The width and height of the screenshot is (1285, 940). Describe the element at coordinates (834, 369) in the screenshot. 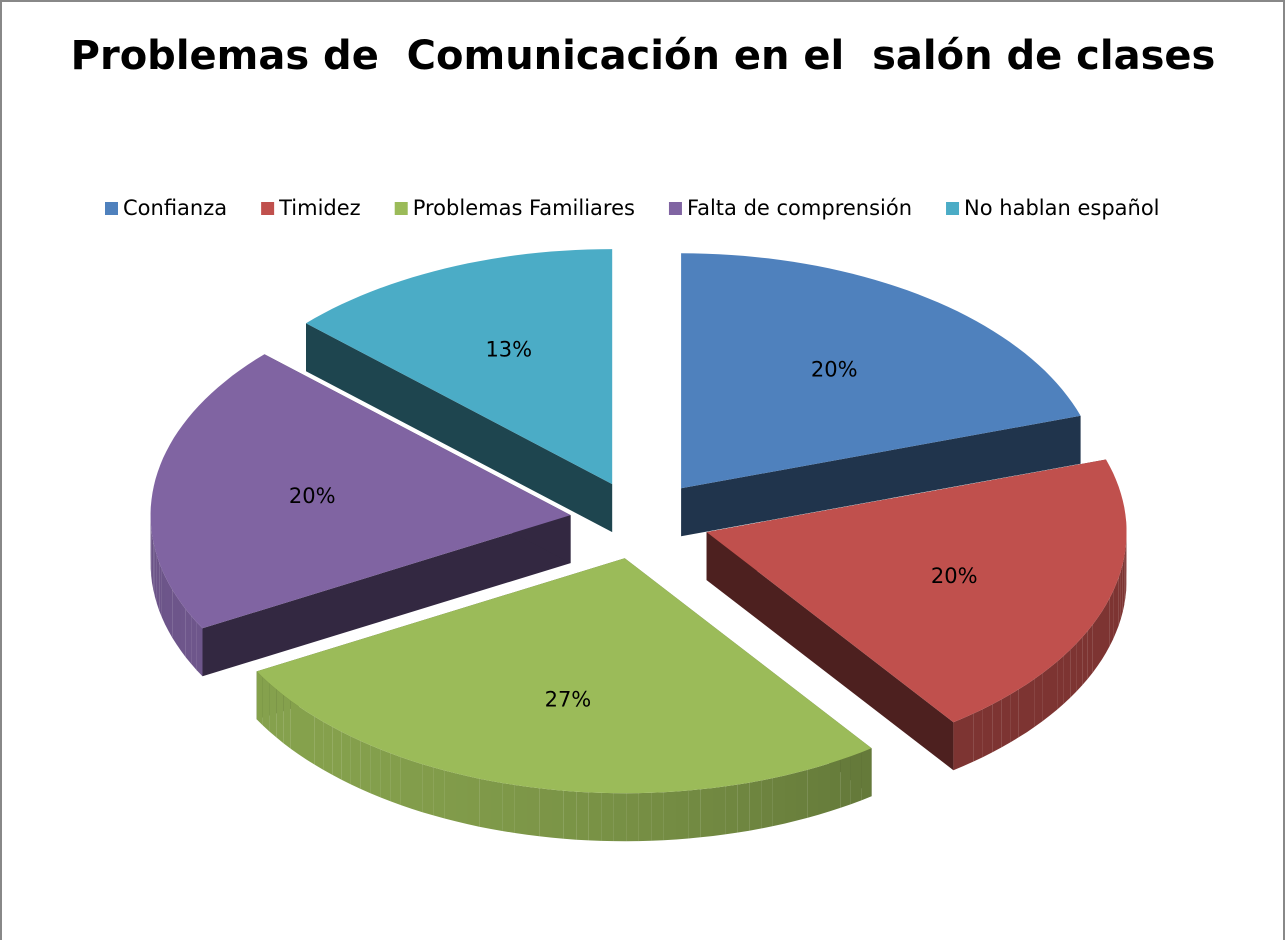

I see `data-label: 20%` at that location.